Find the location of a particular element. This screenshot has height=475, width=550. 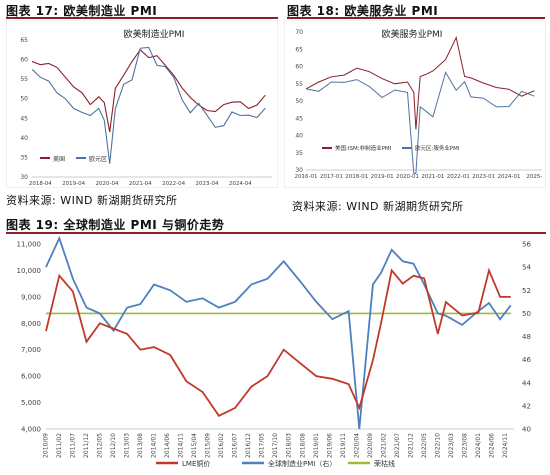

chart17-x-tick-label: 2020-04 is located at coordinates (107, 184).